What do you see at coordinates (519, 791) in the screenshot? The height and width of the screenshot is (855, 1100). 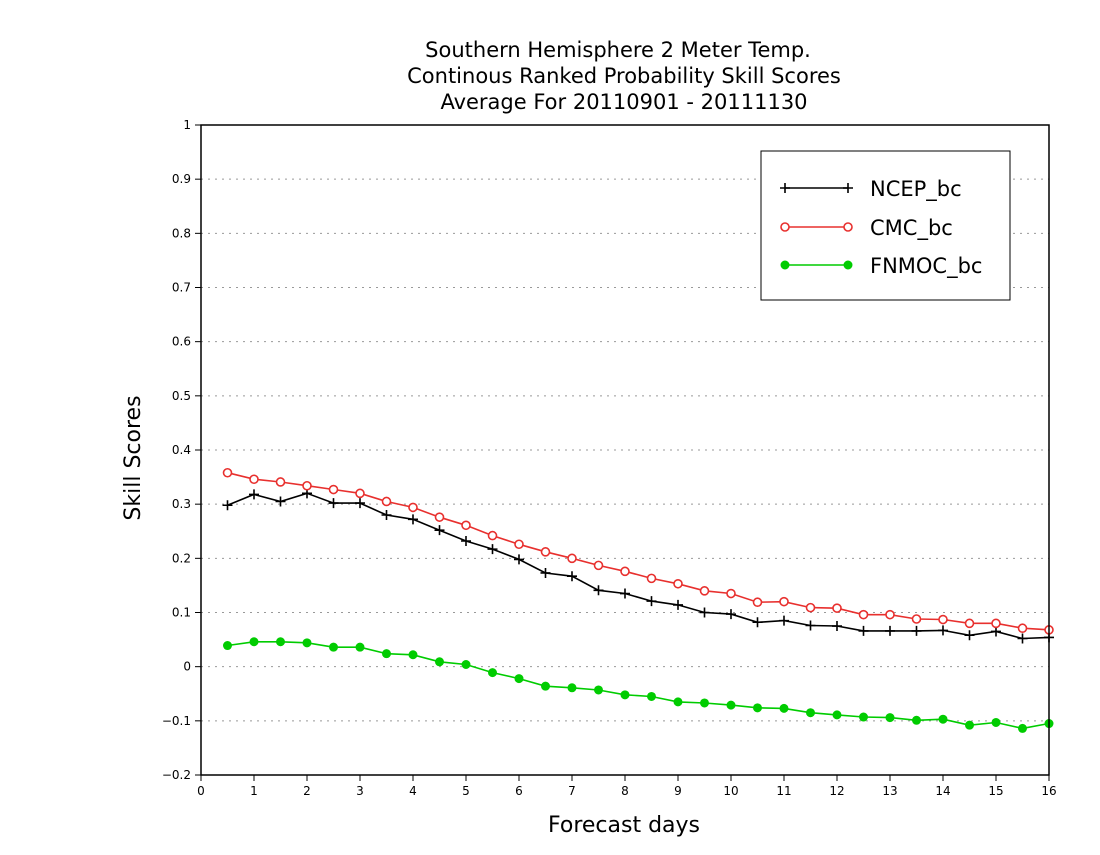 I see `x-tick-label: 6` at bounding box center [519, 791].